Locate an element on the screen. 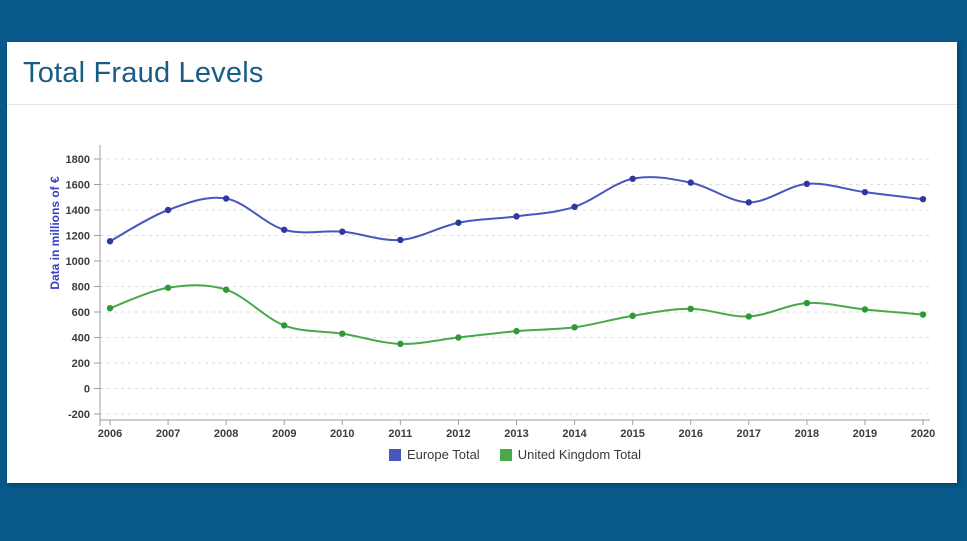  svg-text: 1400 is located at coordinates (78, 211).